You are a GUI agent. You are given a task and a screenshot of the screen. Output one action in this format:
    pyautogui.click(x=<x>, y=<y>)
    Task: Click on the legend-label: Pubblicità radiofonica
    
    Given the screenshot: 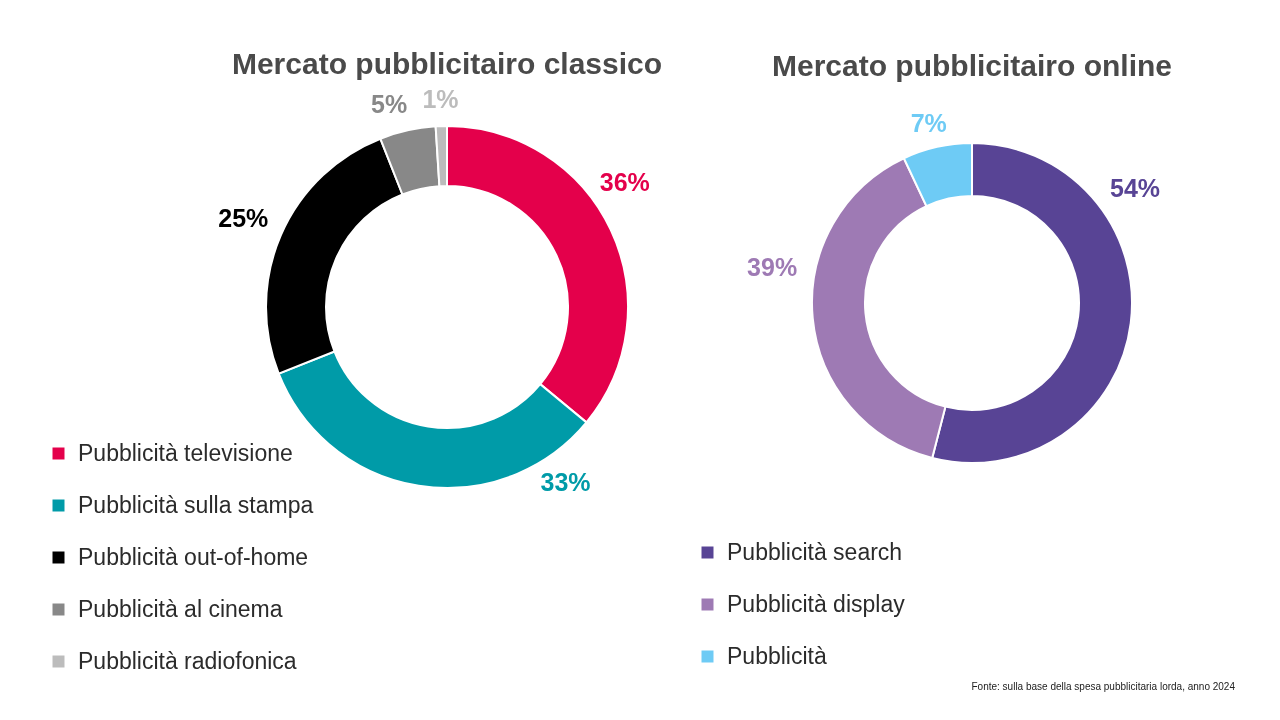 What is the action you would take?
    pyautogui.click(x=187, y=660)
    